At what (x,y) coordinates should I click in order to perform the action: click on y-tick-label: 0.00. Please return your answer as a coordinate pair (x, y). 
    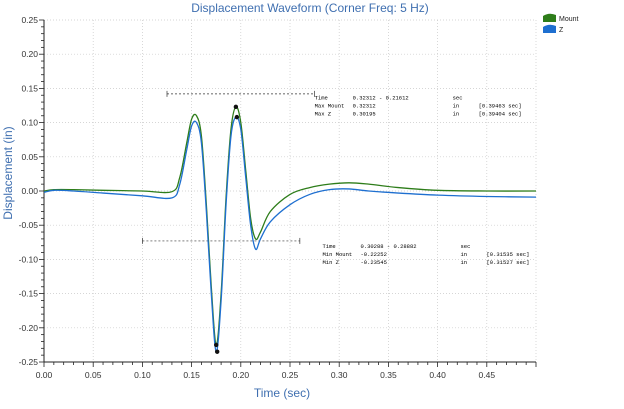
    Looking at the image, I should click on (29, 191).